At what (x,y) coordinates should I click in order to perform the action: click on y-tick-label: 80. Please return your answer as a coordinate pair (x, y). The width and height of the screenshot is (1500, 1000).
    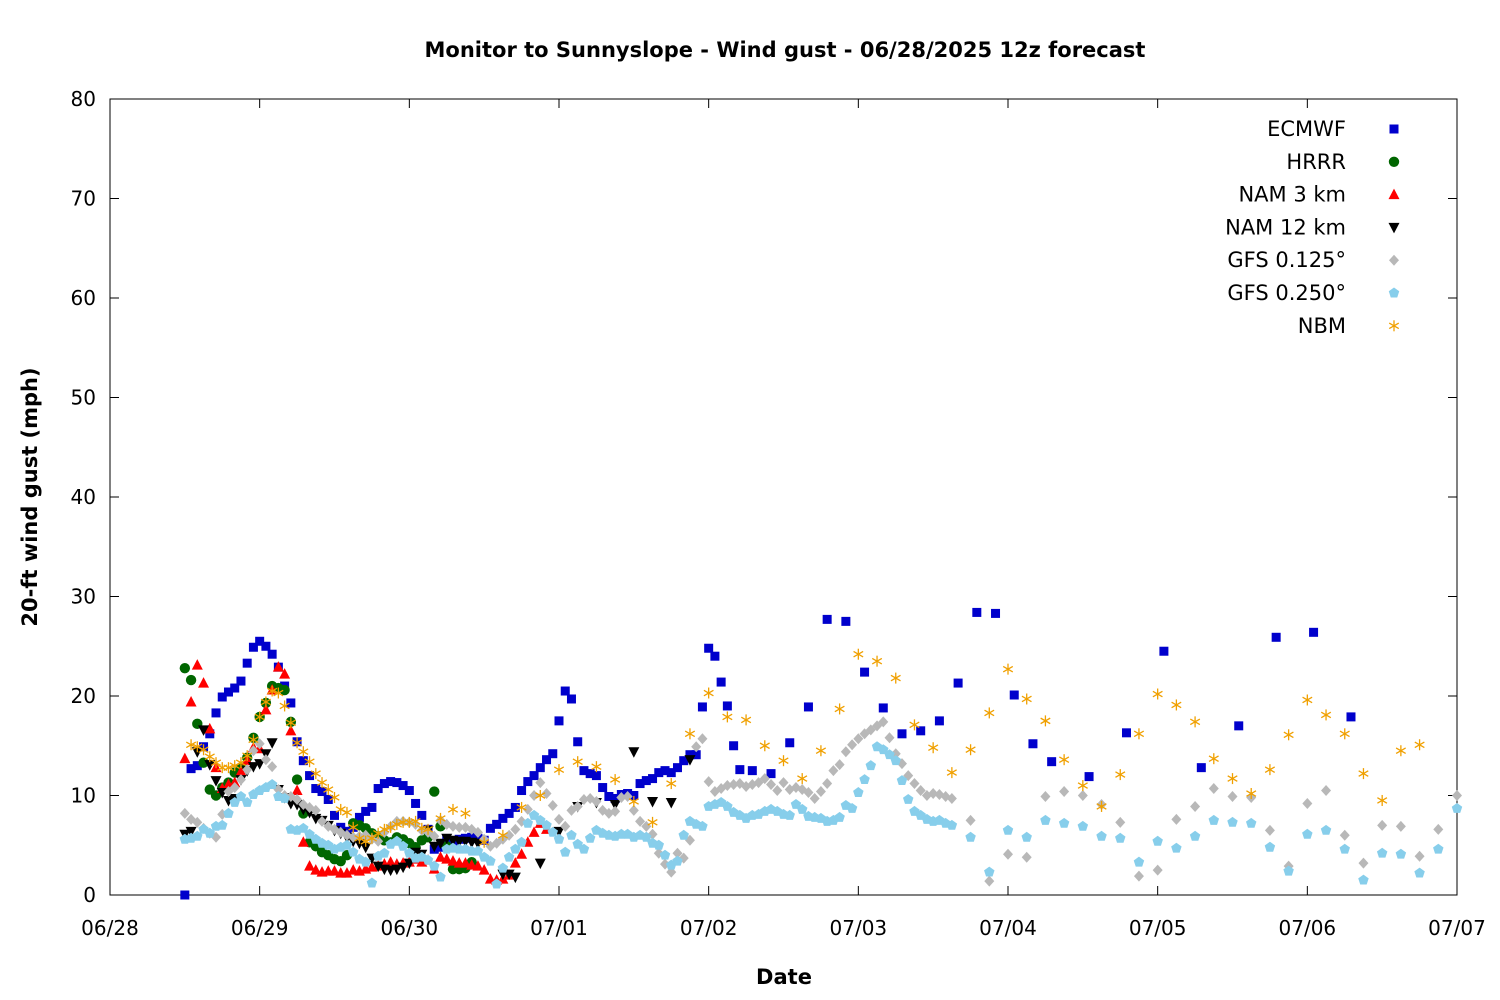
    Looking at the image, I should click on (83, 99).